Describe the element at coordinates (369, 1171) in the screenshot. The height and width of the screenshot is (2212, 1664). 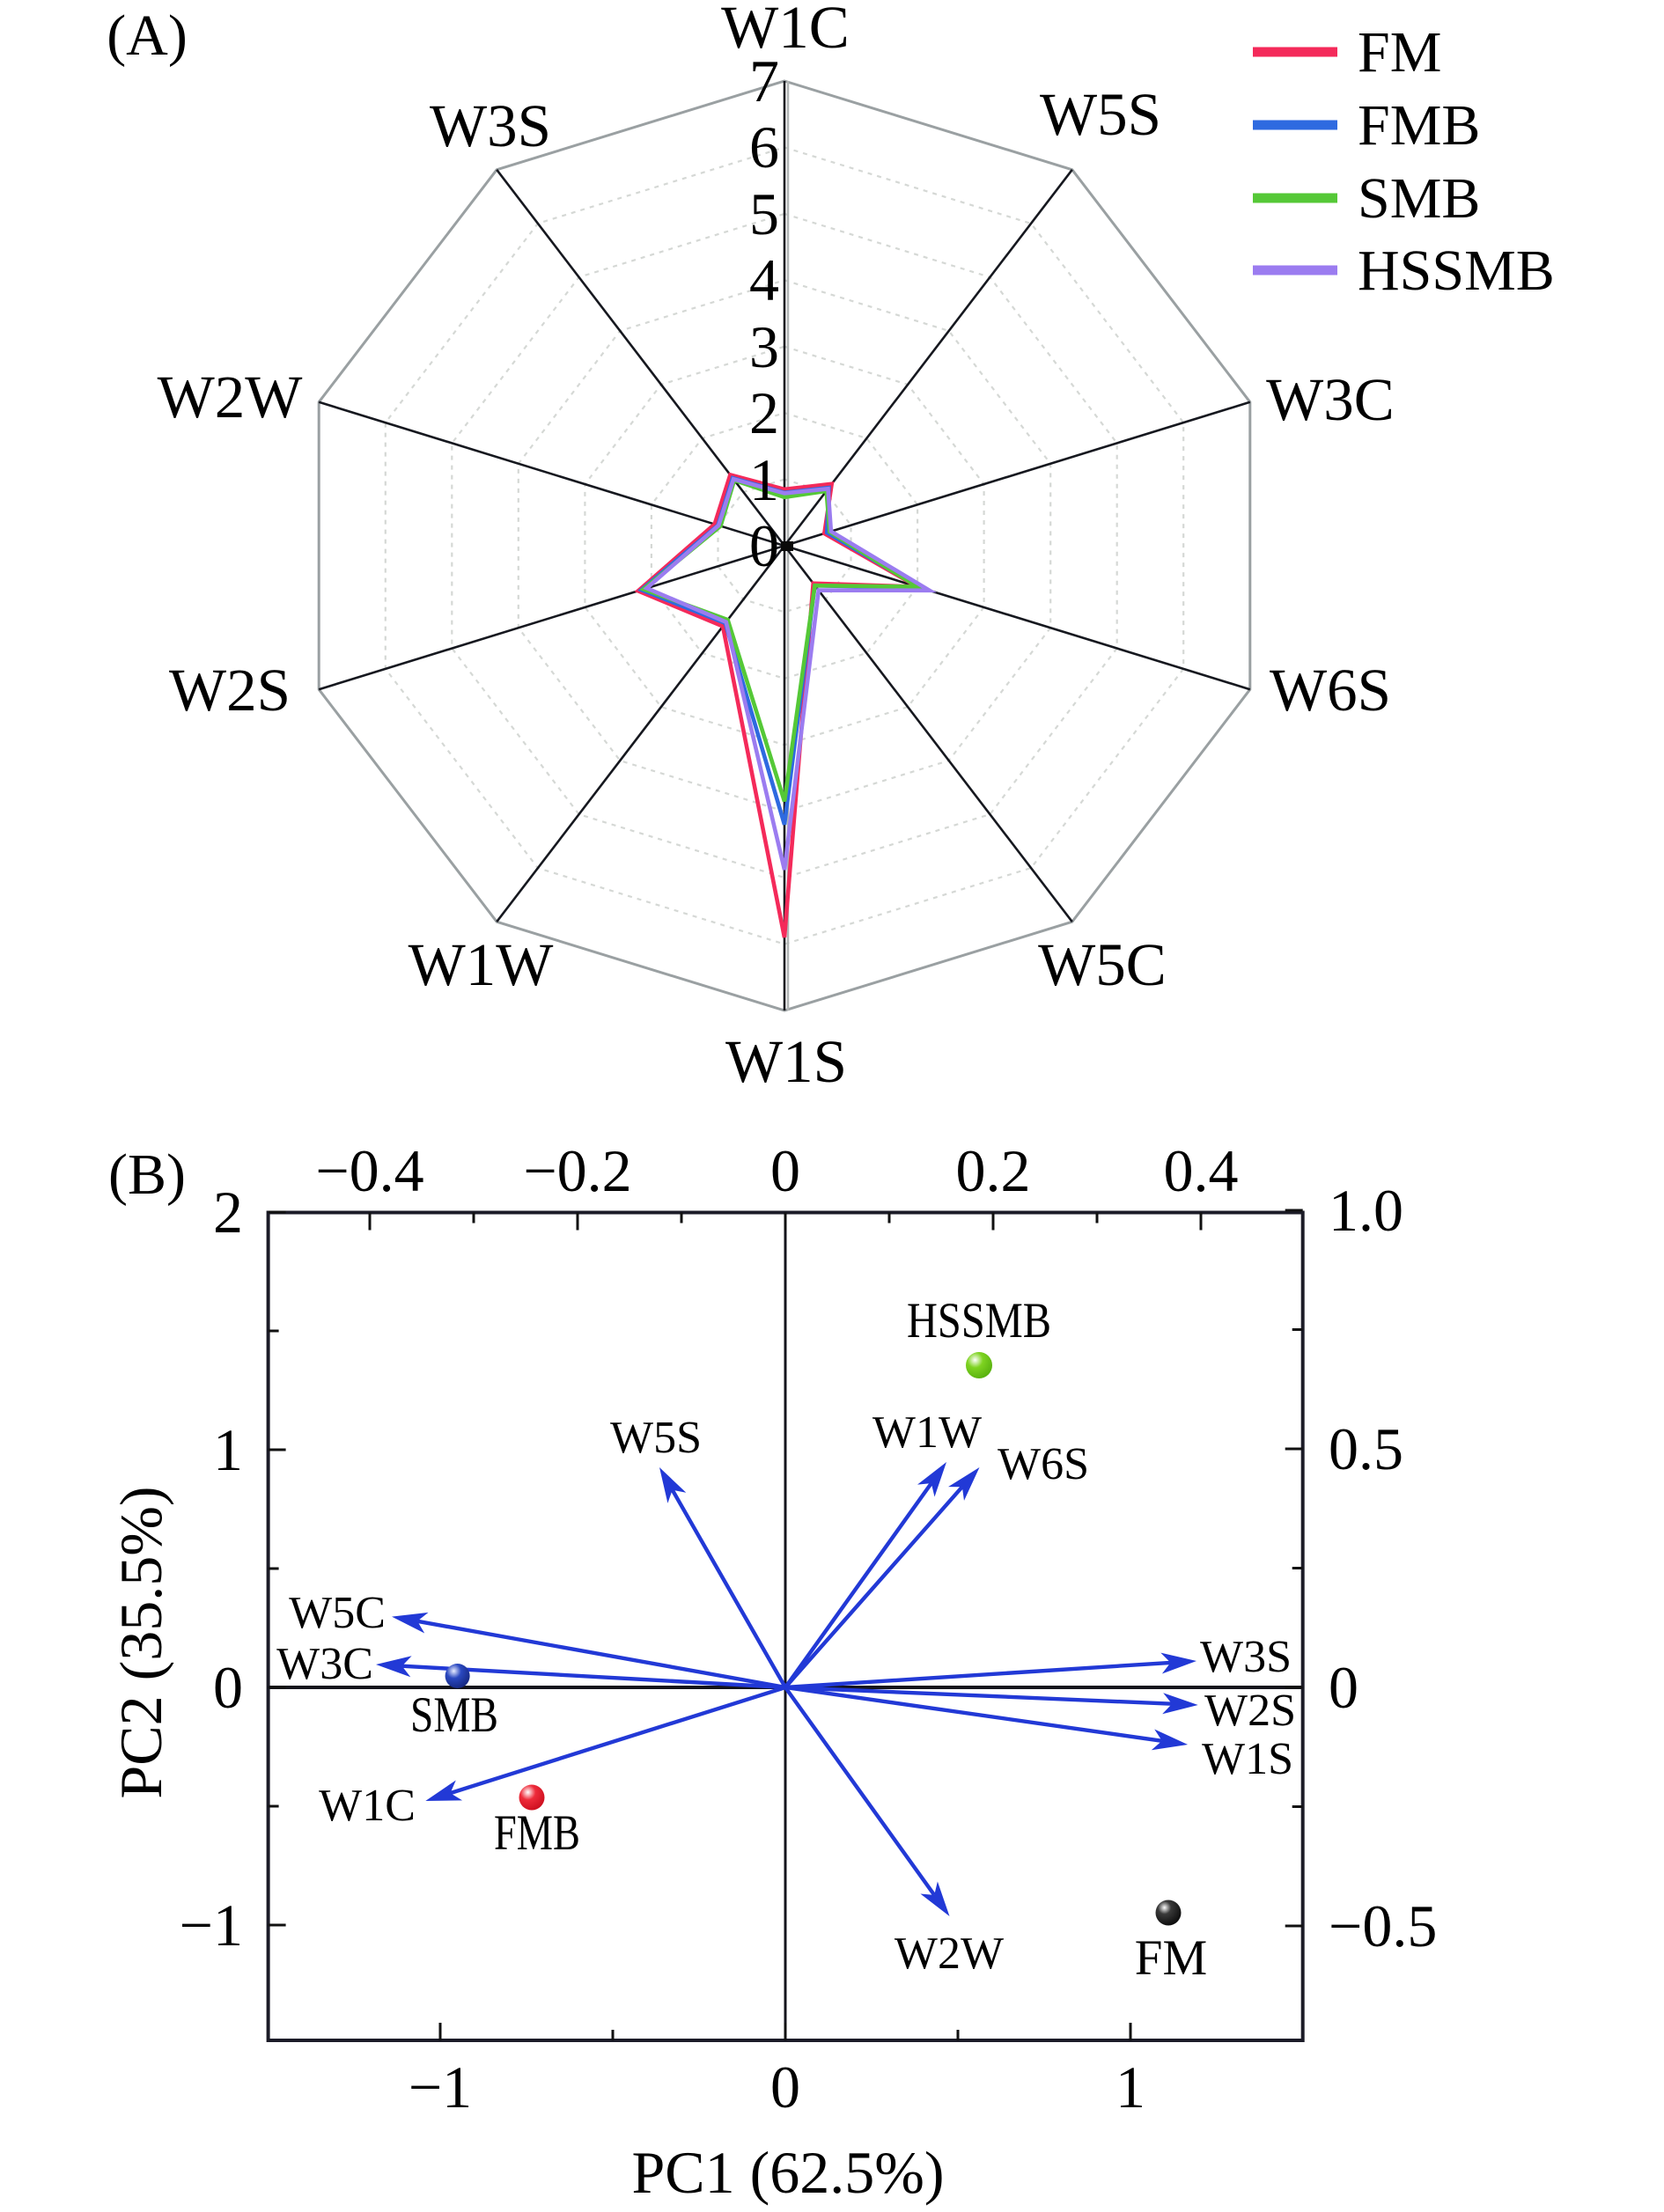
I see `svg-text: −0.4` at that location.